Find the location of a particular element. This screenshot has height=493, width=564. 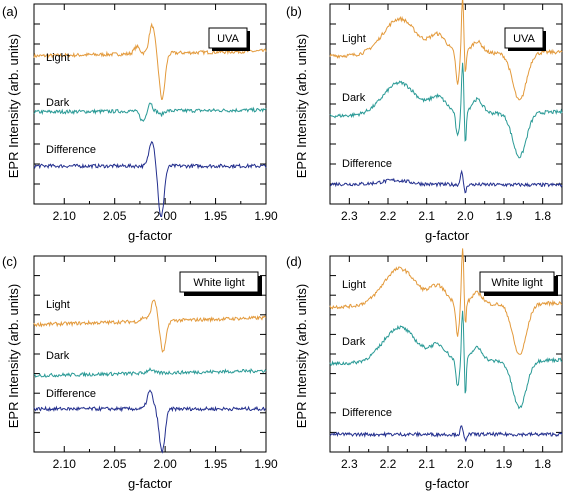

panel-a-trace-difference is located at coordinates (150, 179).